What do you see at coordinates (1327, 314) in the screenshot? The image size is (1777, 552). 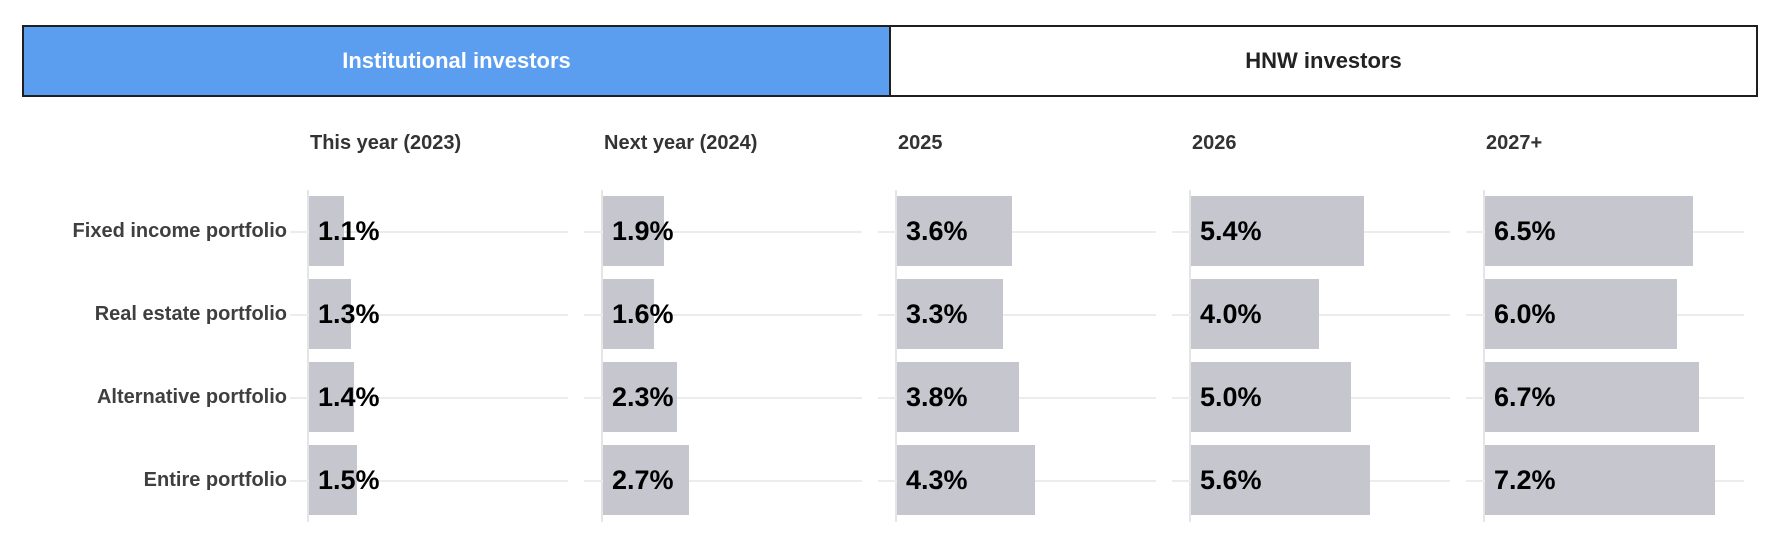 I see `bar-cell: 4.0%` at bounding box center [1327, 314].